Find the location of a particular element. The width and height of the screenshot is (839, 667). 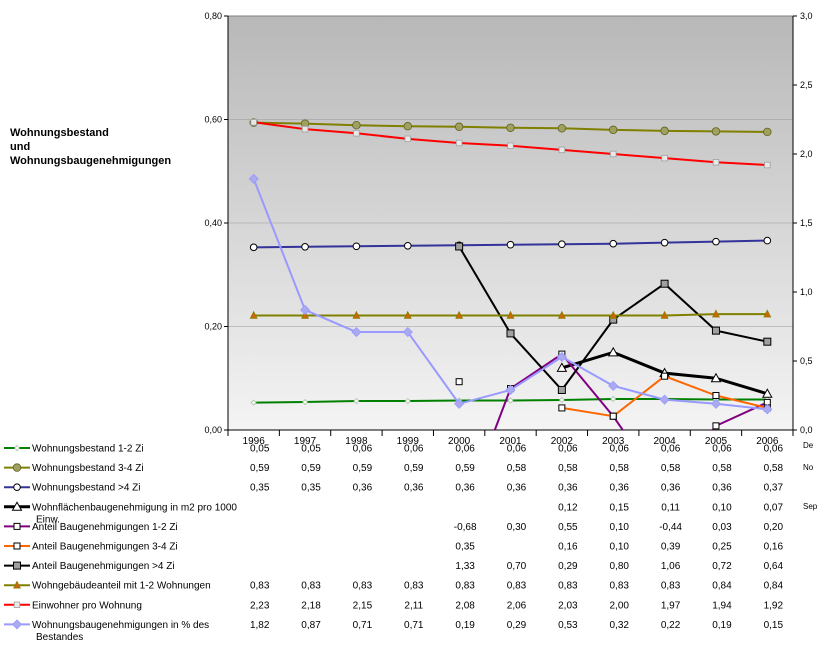

title-line-3: Wohnungsbaugenehmigungen is located at coordinates (91, 161).